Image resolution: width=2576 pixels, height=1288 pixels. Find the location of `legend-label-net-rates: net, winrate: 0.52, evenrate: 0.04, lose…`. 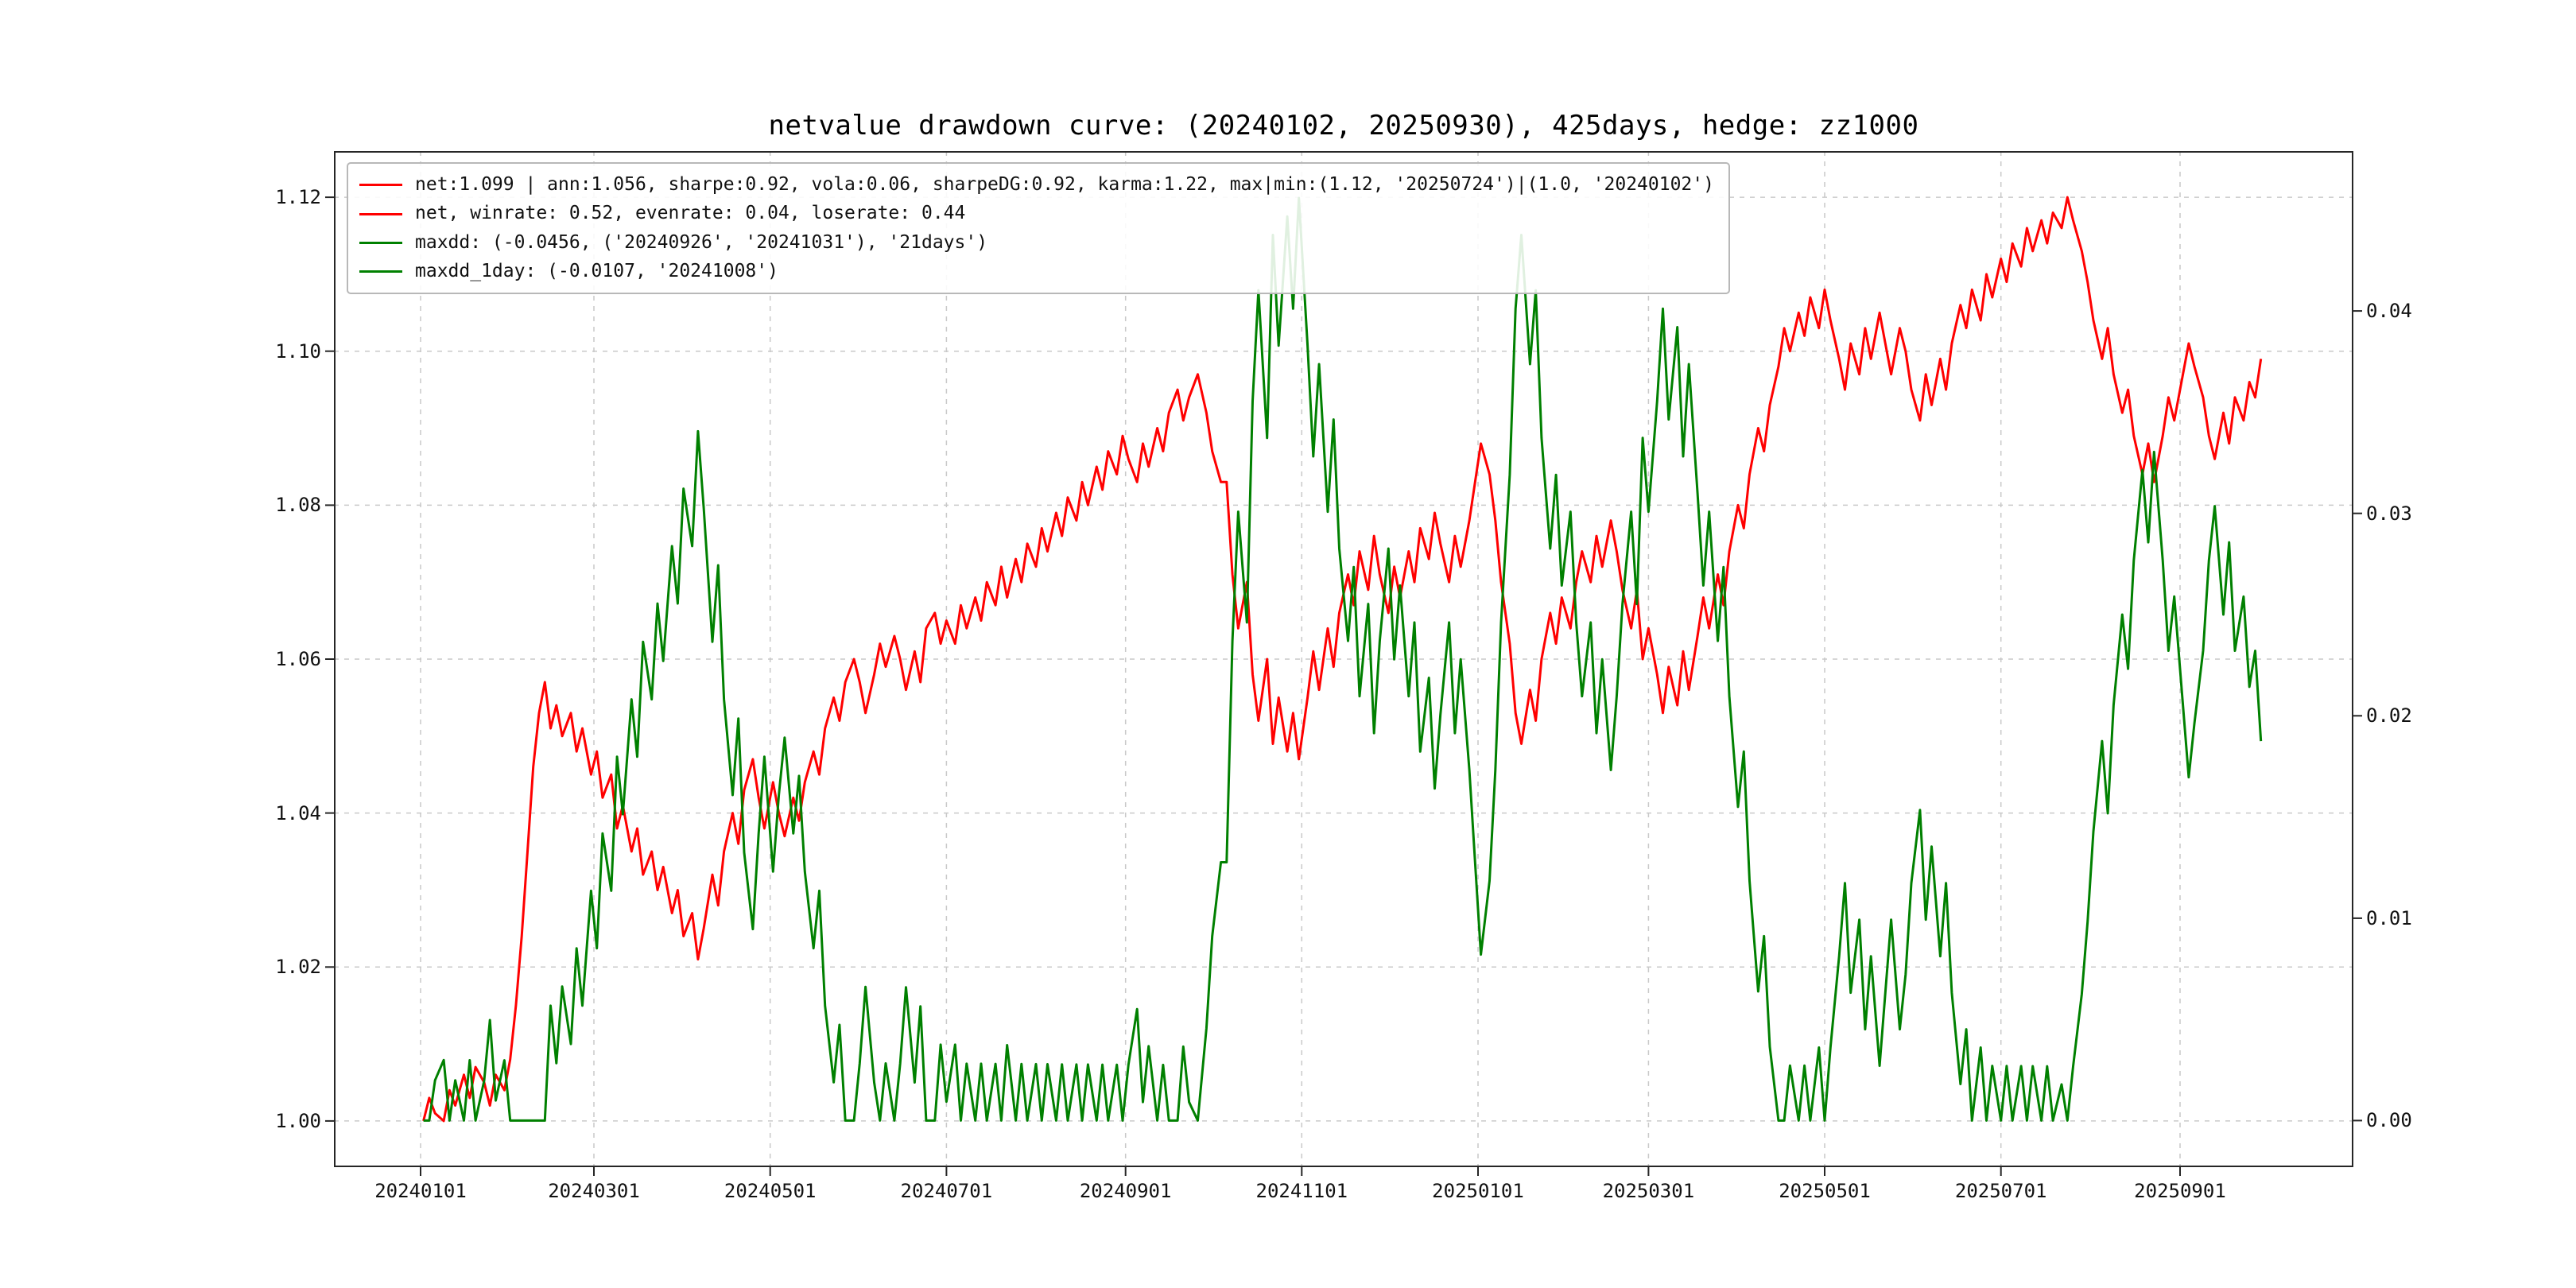

legend-label-net-rates: net, winrate: 0.52, evenrate: 0.04, lose… is located at coordinates (690, 213).